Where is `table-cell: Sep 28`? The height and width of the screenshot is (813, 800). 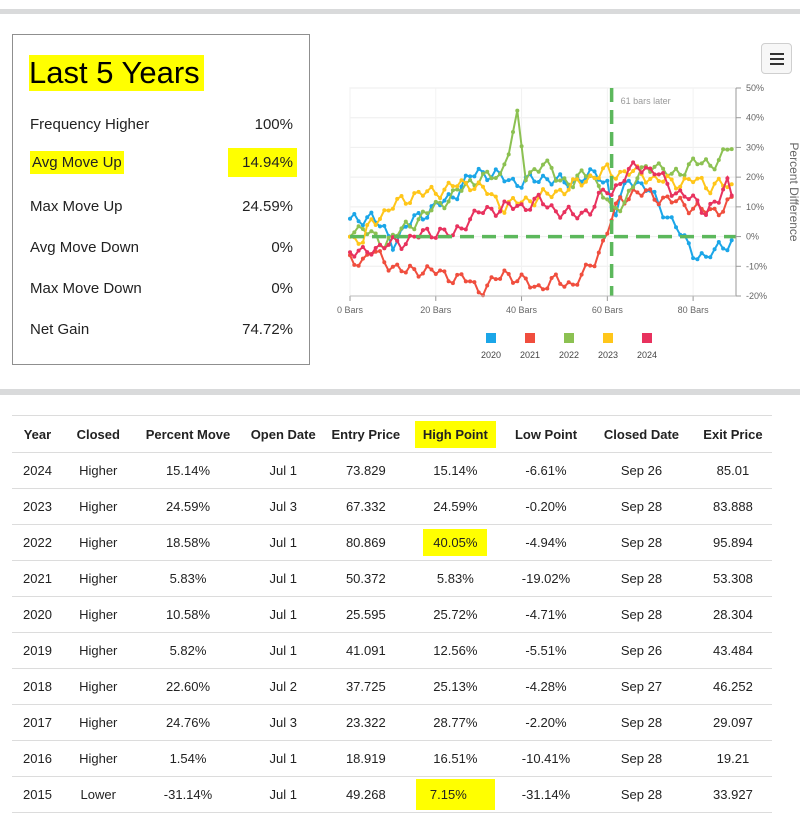 table-cell: Sep 28 is located at coordinates (641, 542).